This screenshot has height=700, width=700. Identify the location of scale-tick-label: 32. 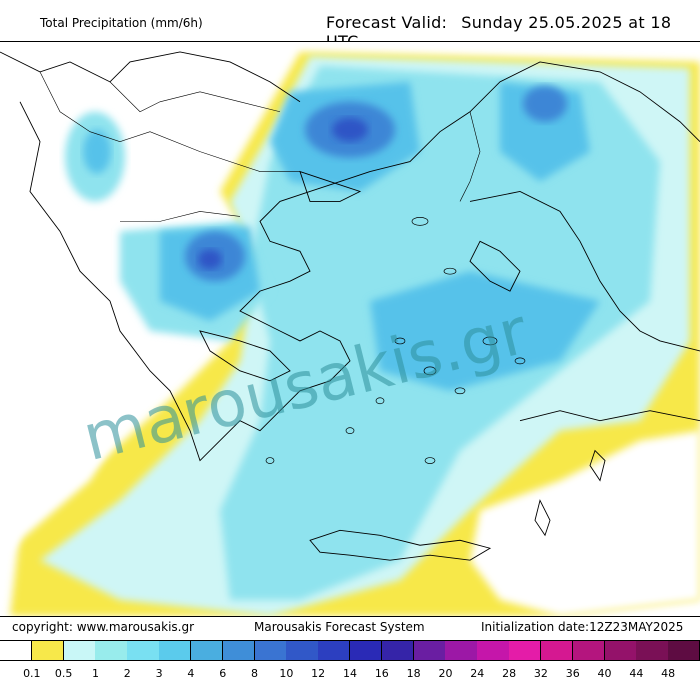
(540, 673).